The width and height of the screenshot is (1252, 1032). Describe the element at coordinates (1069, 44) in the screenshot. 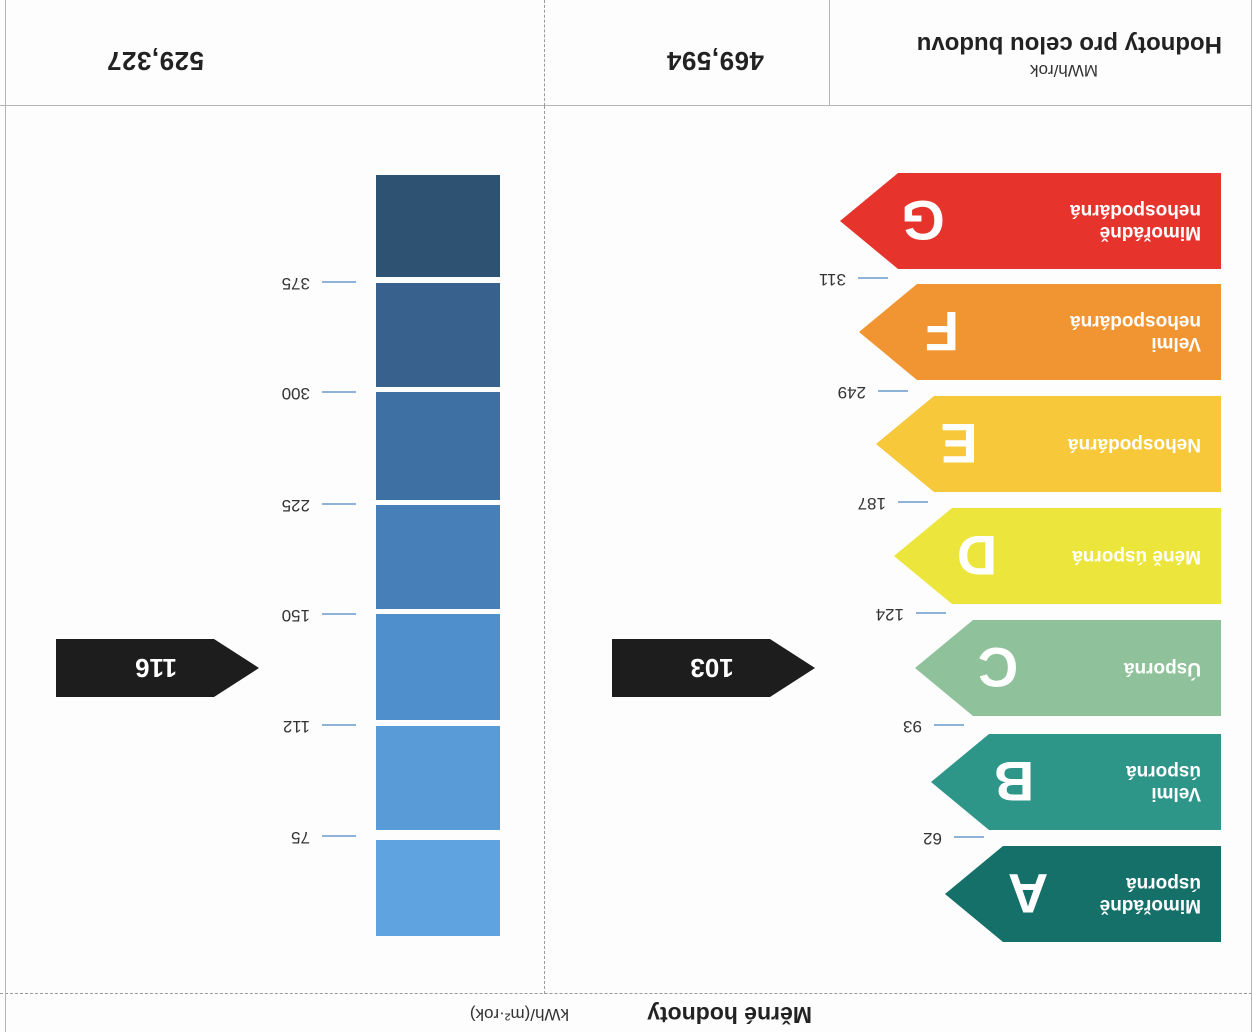

I see `building-title: Hodnoty pro celou budovu` at that location.